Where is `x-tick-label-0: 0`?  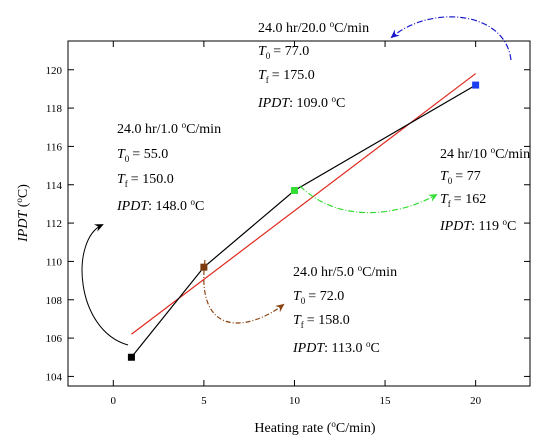 x-tick-label-0: 0 is located at coordinates (114, 401).